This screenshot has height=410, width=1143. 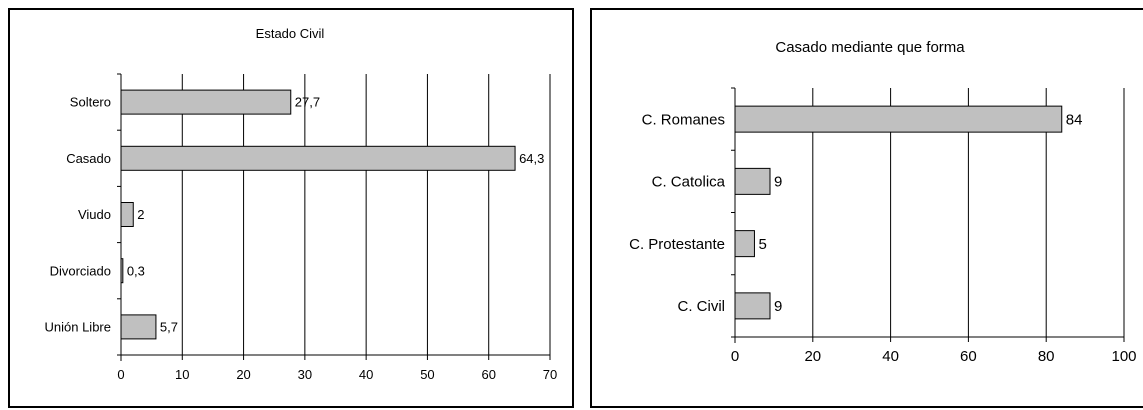 I want to click on x-tick-label: 50, so click(x=427, y=374).